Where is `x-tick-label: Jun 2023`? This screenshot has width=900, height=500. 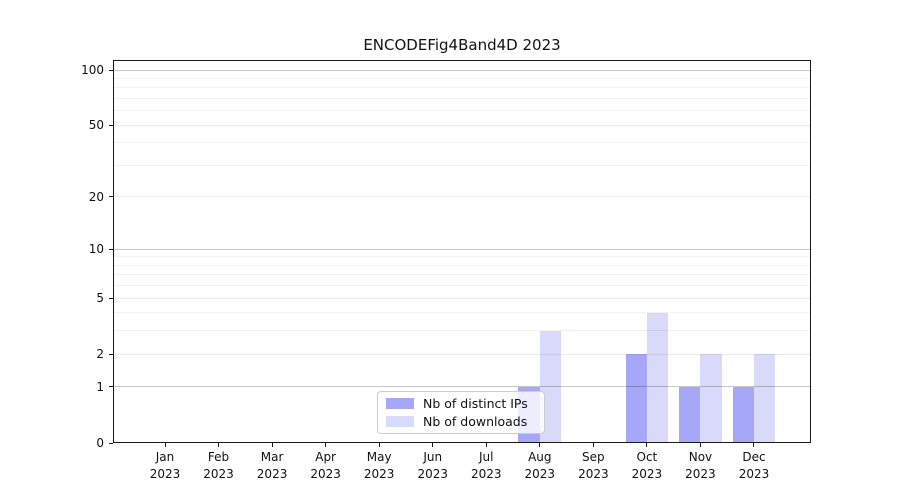 x-tick-label: Jun 2023 is located at coordinates (433, 466).